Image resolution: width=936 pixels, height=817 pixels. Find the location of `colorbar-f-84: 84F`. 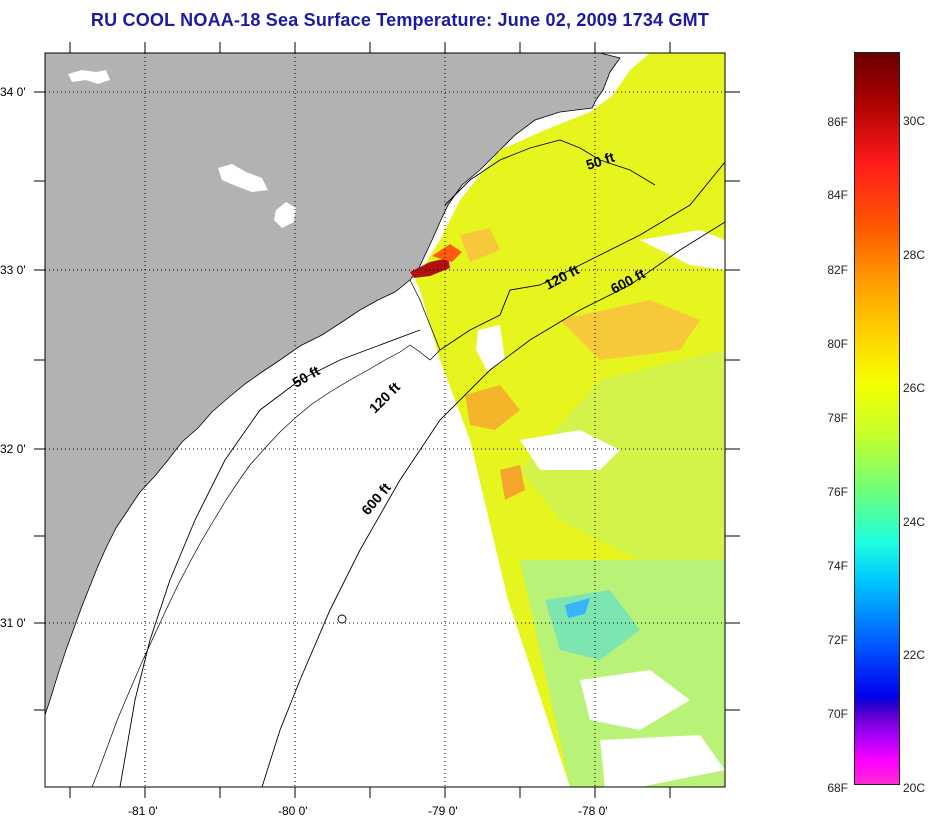

colorbar-f-84: 84F is located at coordinates (837, 195).